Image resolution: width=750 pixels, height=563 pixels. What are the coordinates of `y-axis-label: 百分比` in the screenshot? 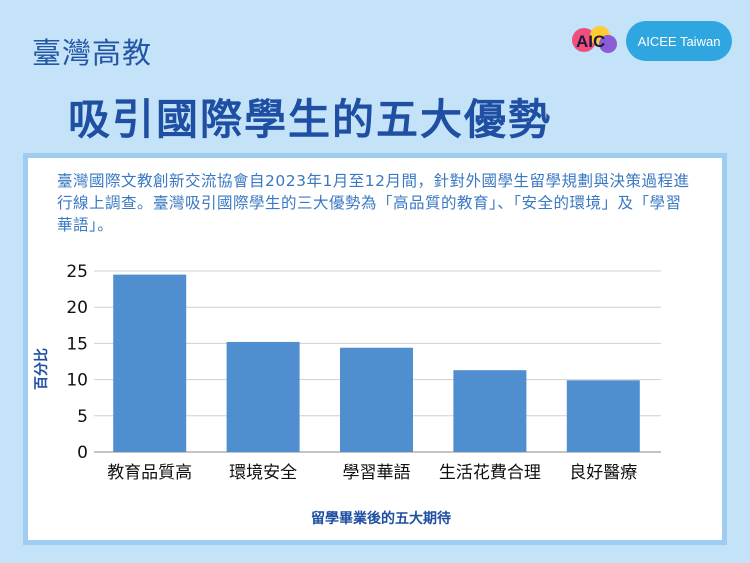 It's located at (41, 369).